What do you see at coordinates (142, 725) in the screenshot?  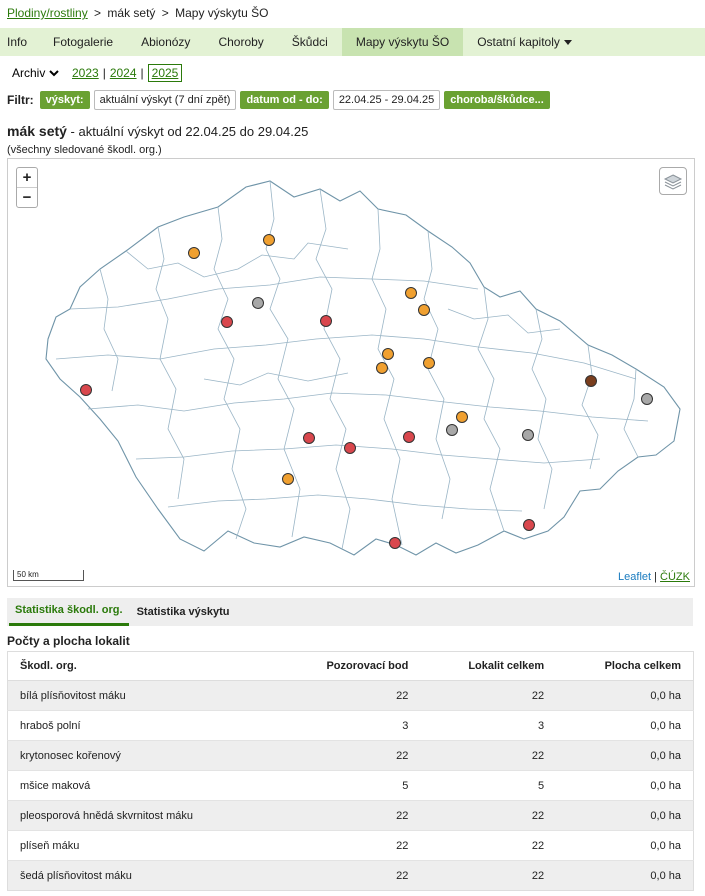 I see `cell-pest: hraboš polní` at bounding box center [142, 725].